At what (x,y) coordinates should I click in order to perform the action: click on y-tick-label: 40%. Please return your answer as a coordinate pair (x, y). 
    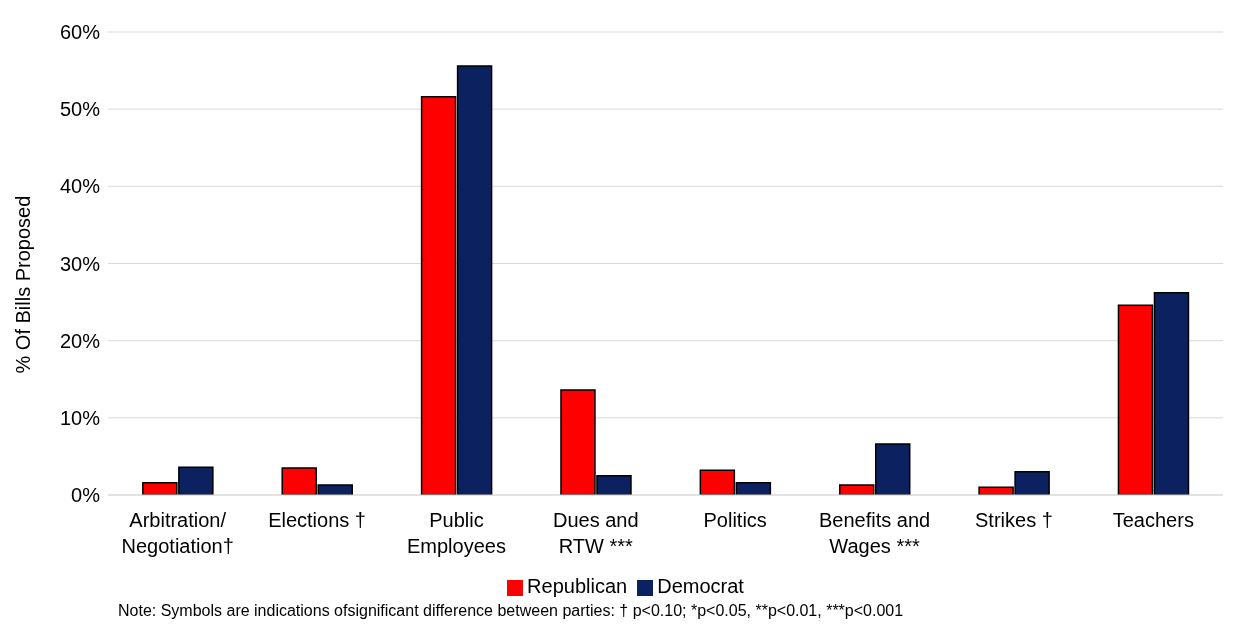
    Looking at the image, I should click on (80, 186).